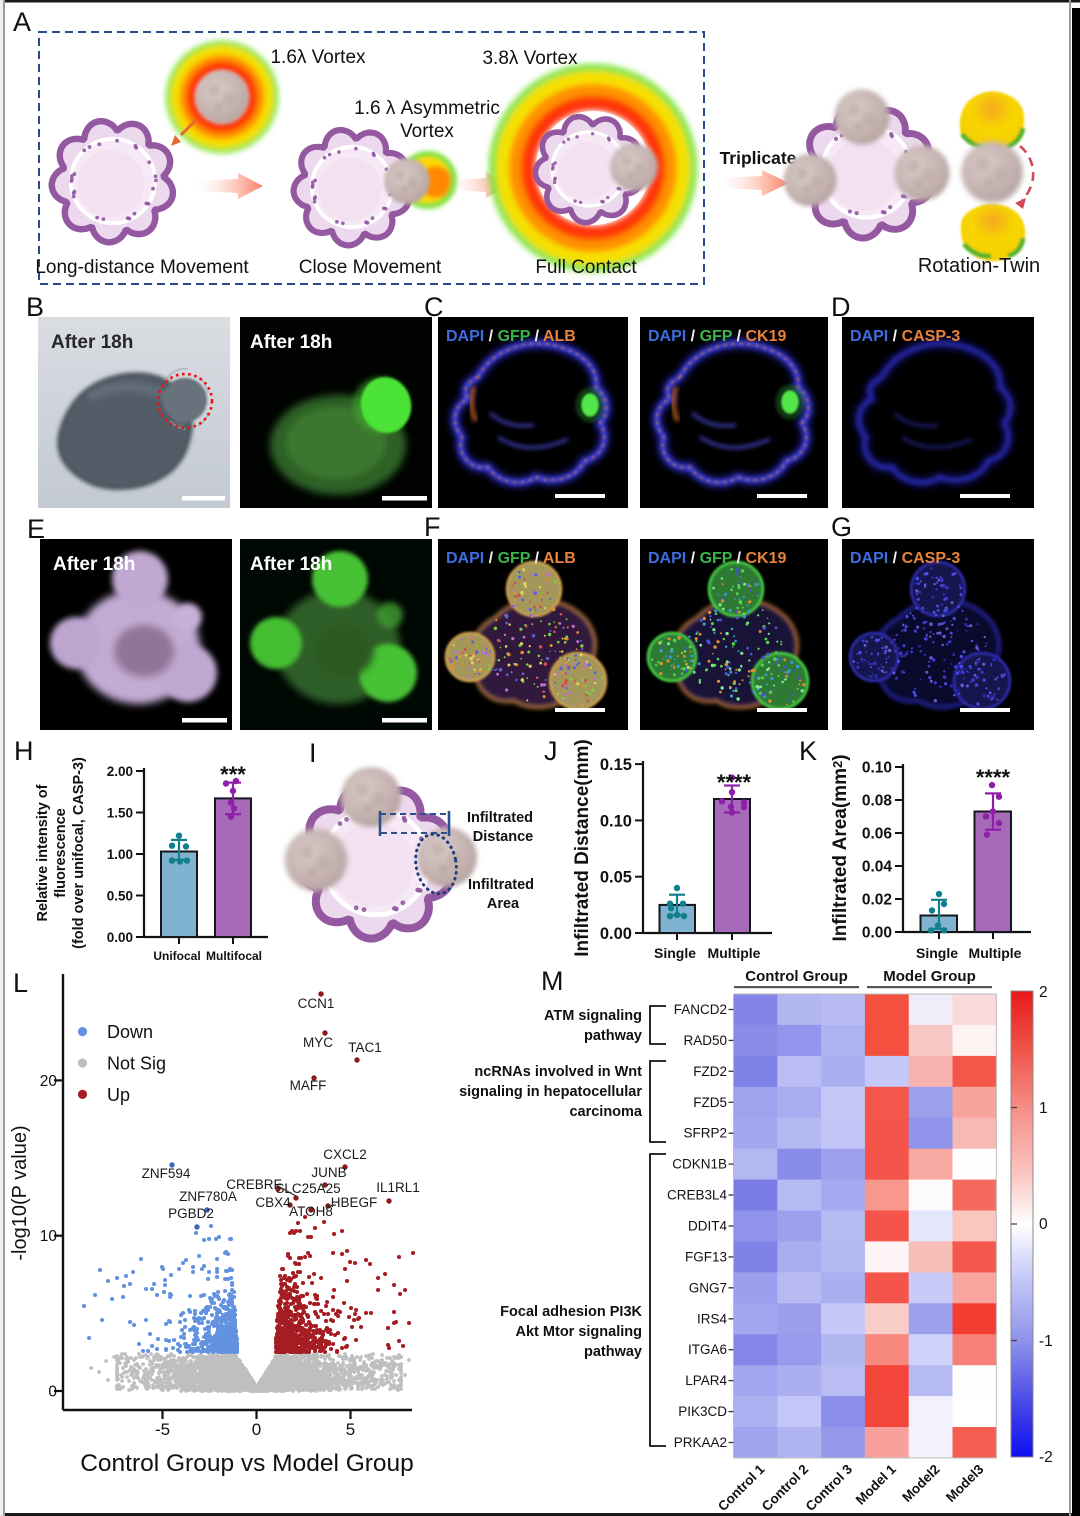 The height and width of the screenshot is (1516, 1080). What do you see at coordinates (345, 1154) in the screenshot?
I see `svg-text: CXCL2` at bounding box center [345, 1154].